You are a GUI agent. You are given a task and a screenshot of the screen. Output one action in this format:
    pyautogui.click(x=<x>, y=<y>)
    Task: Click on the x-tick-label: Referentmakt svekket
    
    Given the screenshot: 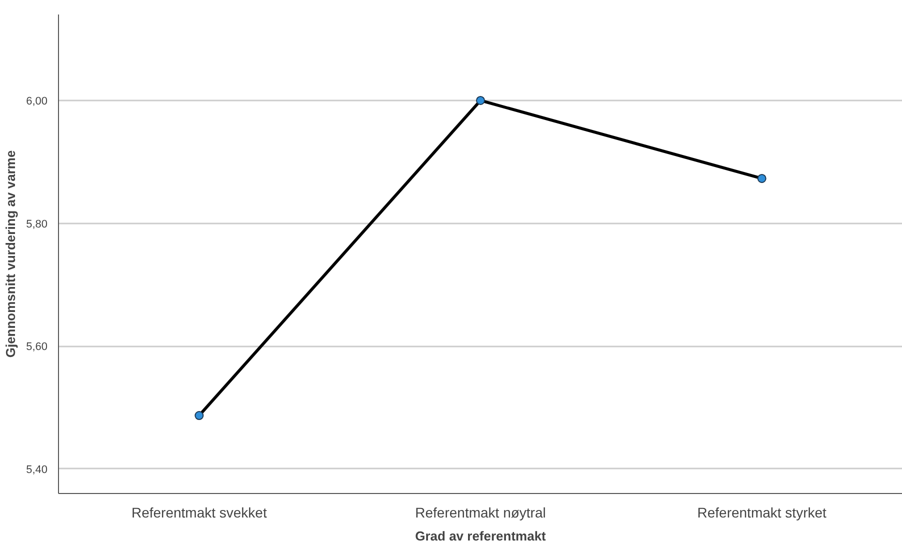 What is the action you would take?
    pyautogui.click(x=199, y=512)
    